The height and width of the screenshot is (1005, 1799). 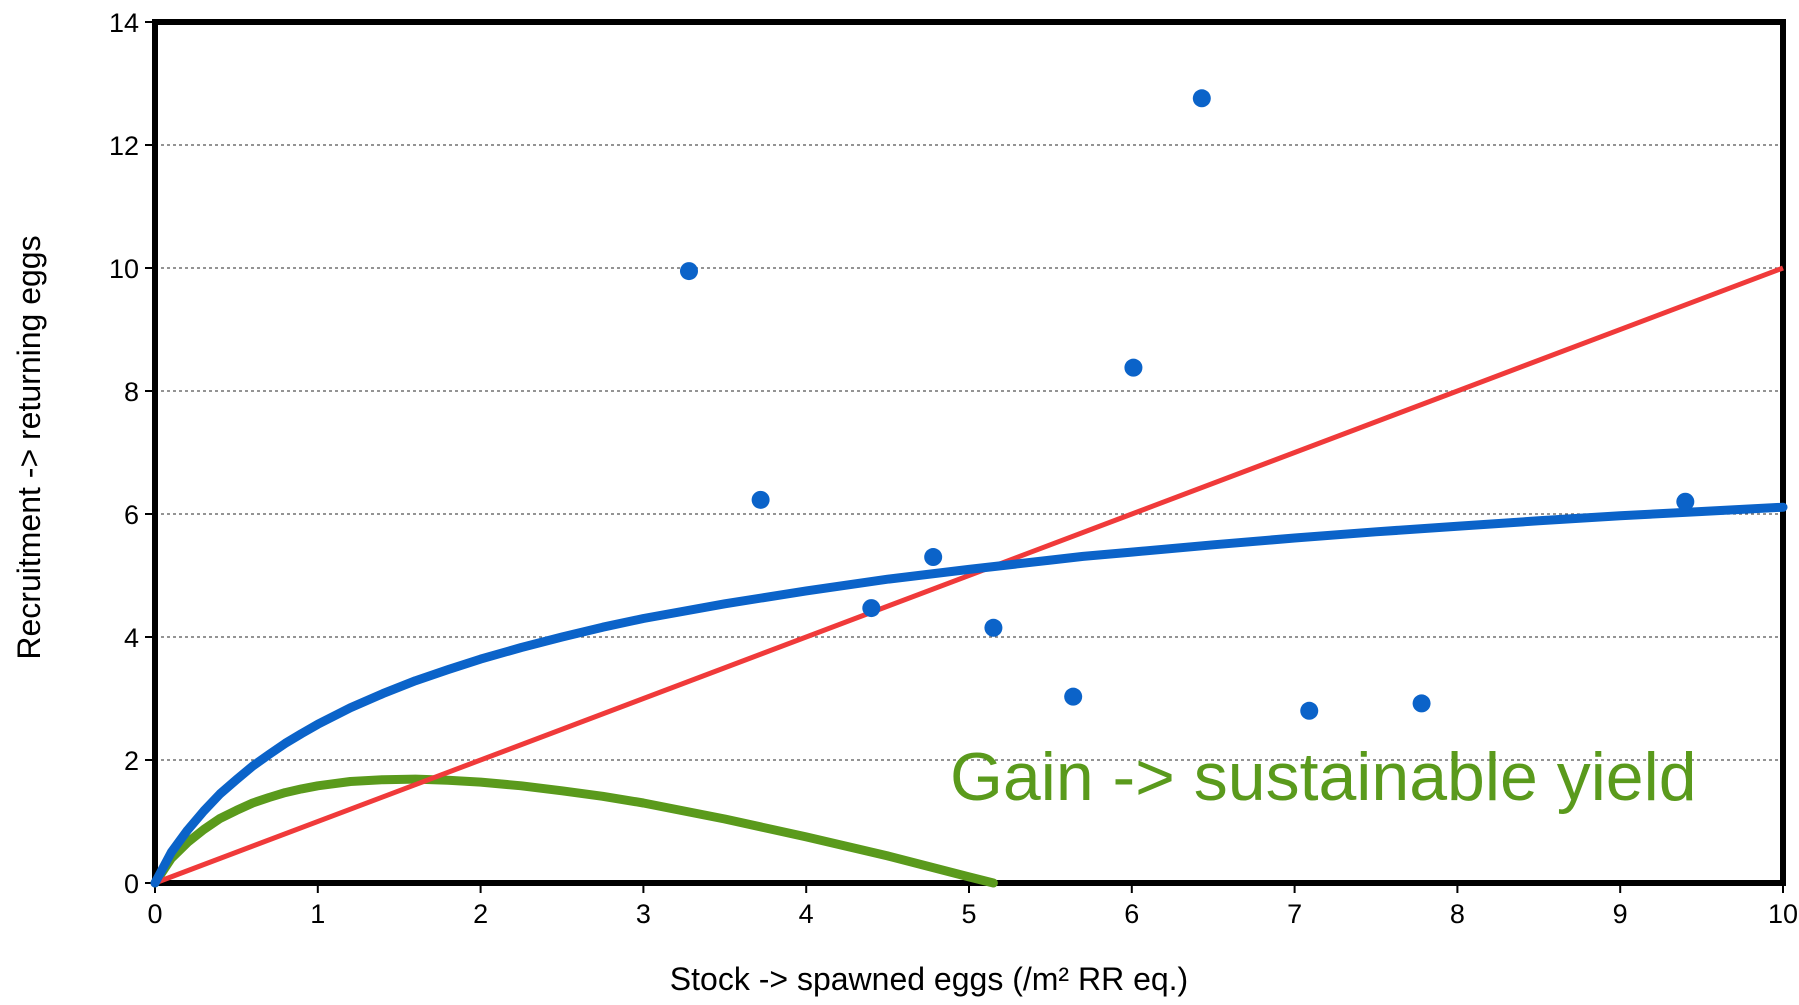 What do you see at coordinates (131, 638) in the screenshot?
I see `y-tick-label-4: 4` at bounding box center [131, 638].